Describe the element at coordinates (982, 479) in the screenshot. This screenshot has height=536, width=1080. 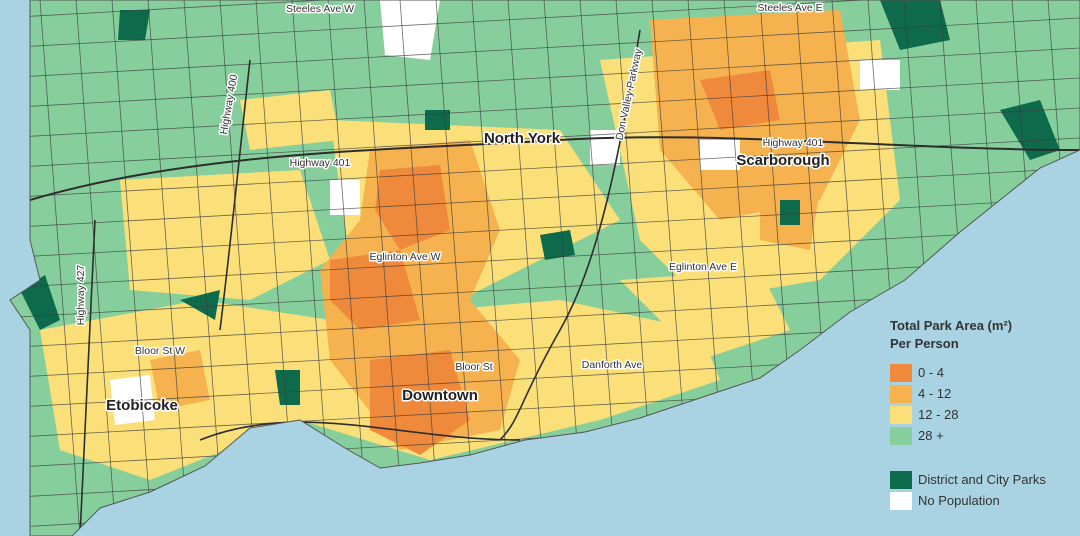
I see `legend-label: District and City Parks` at that location.